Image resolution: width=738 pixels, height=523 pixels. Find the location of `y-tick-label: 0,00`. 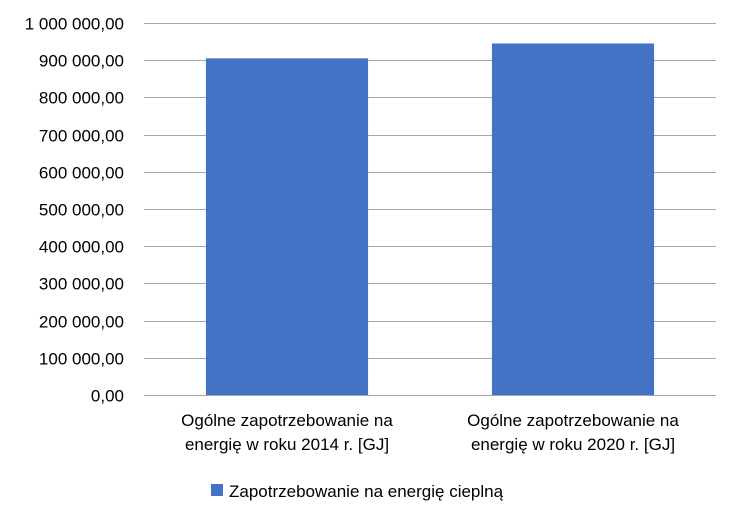

y-tick-label: 0,00 is located at coordinates (107, 396).